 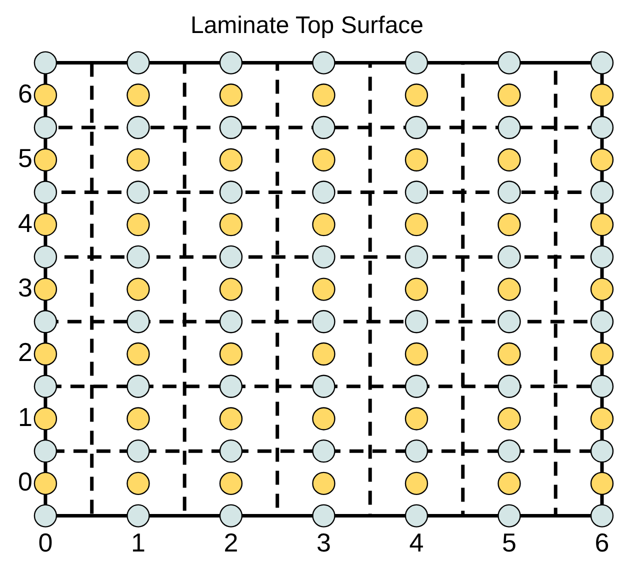 I want to click on y-tick-label: 5, so click(x=25, y=158).